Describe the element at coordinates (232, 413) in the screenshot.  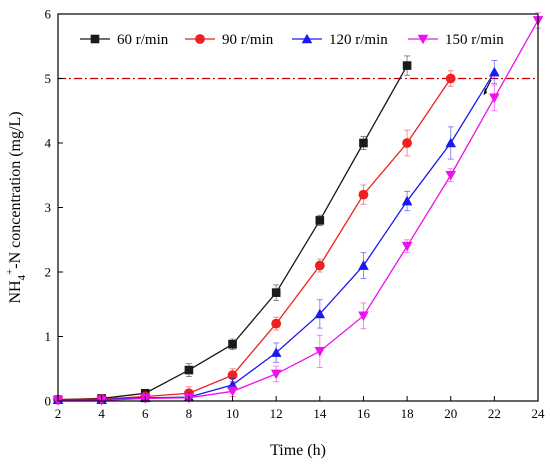
I see `x-tick-label: 10` at that location.